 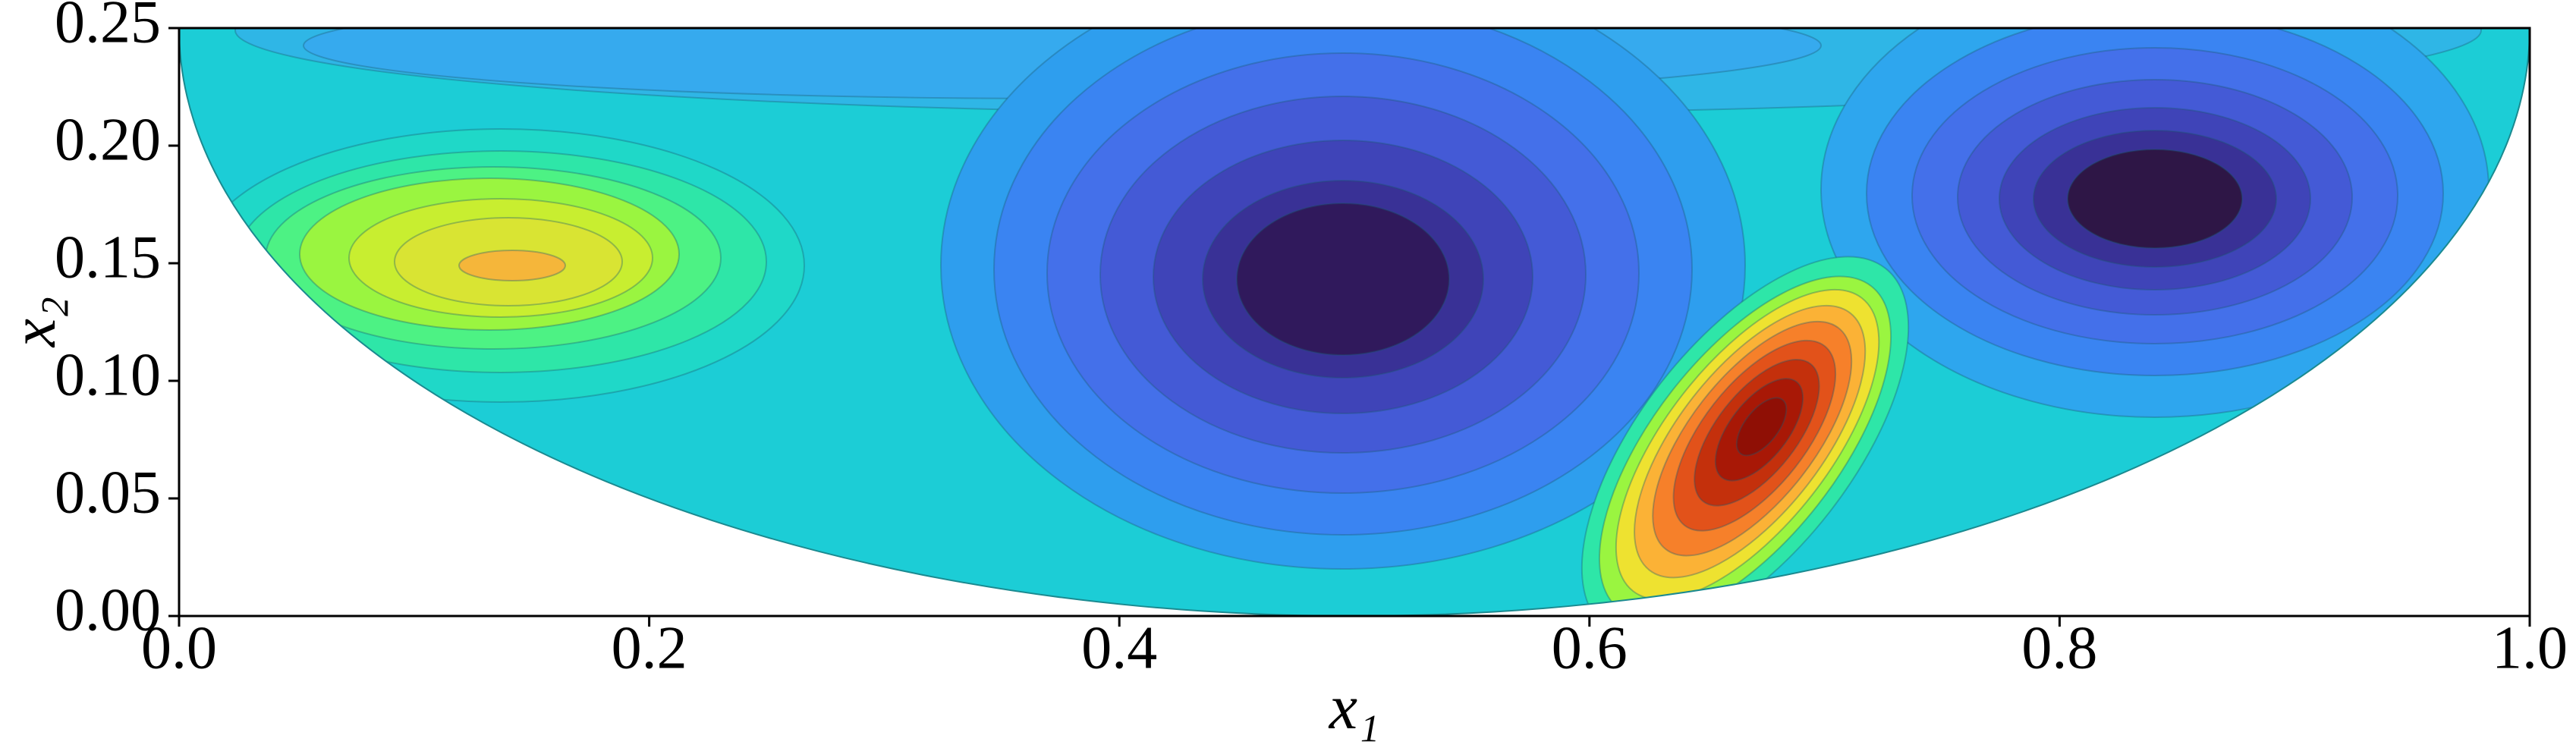 What do you see at coordinates (1590, 647) in the screenshot?
I see `x-tick-label: 0.6` at bounding box center [1590, 647].